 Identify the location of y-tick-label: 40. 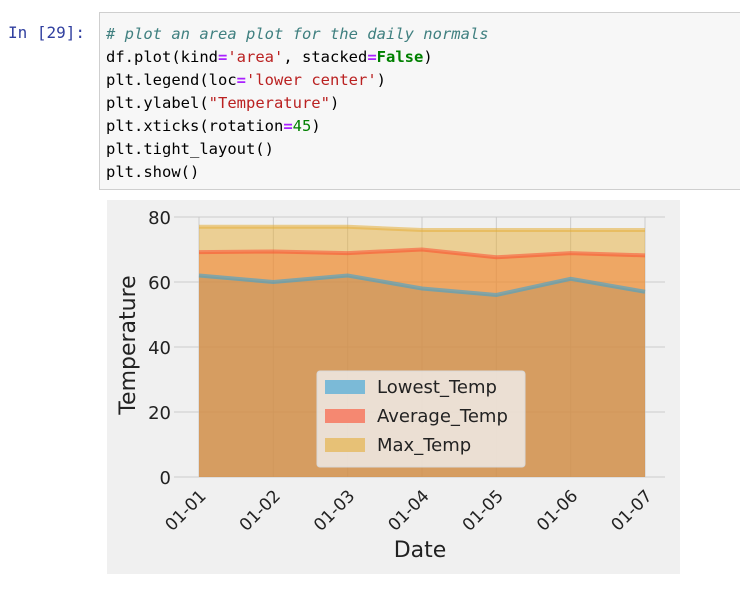
(159, 348).